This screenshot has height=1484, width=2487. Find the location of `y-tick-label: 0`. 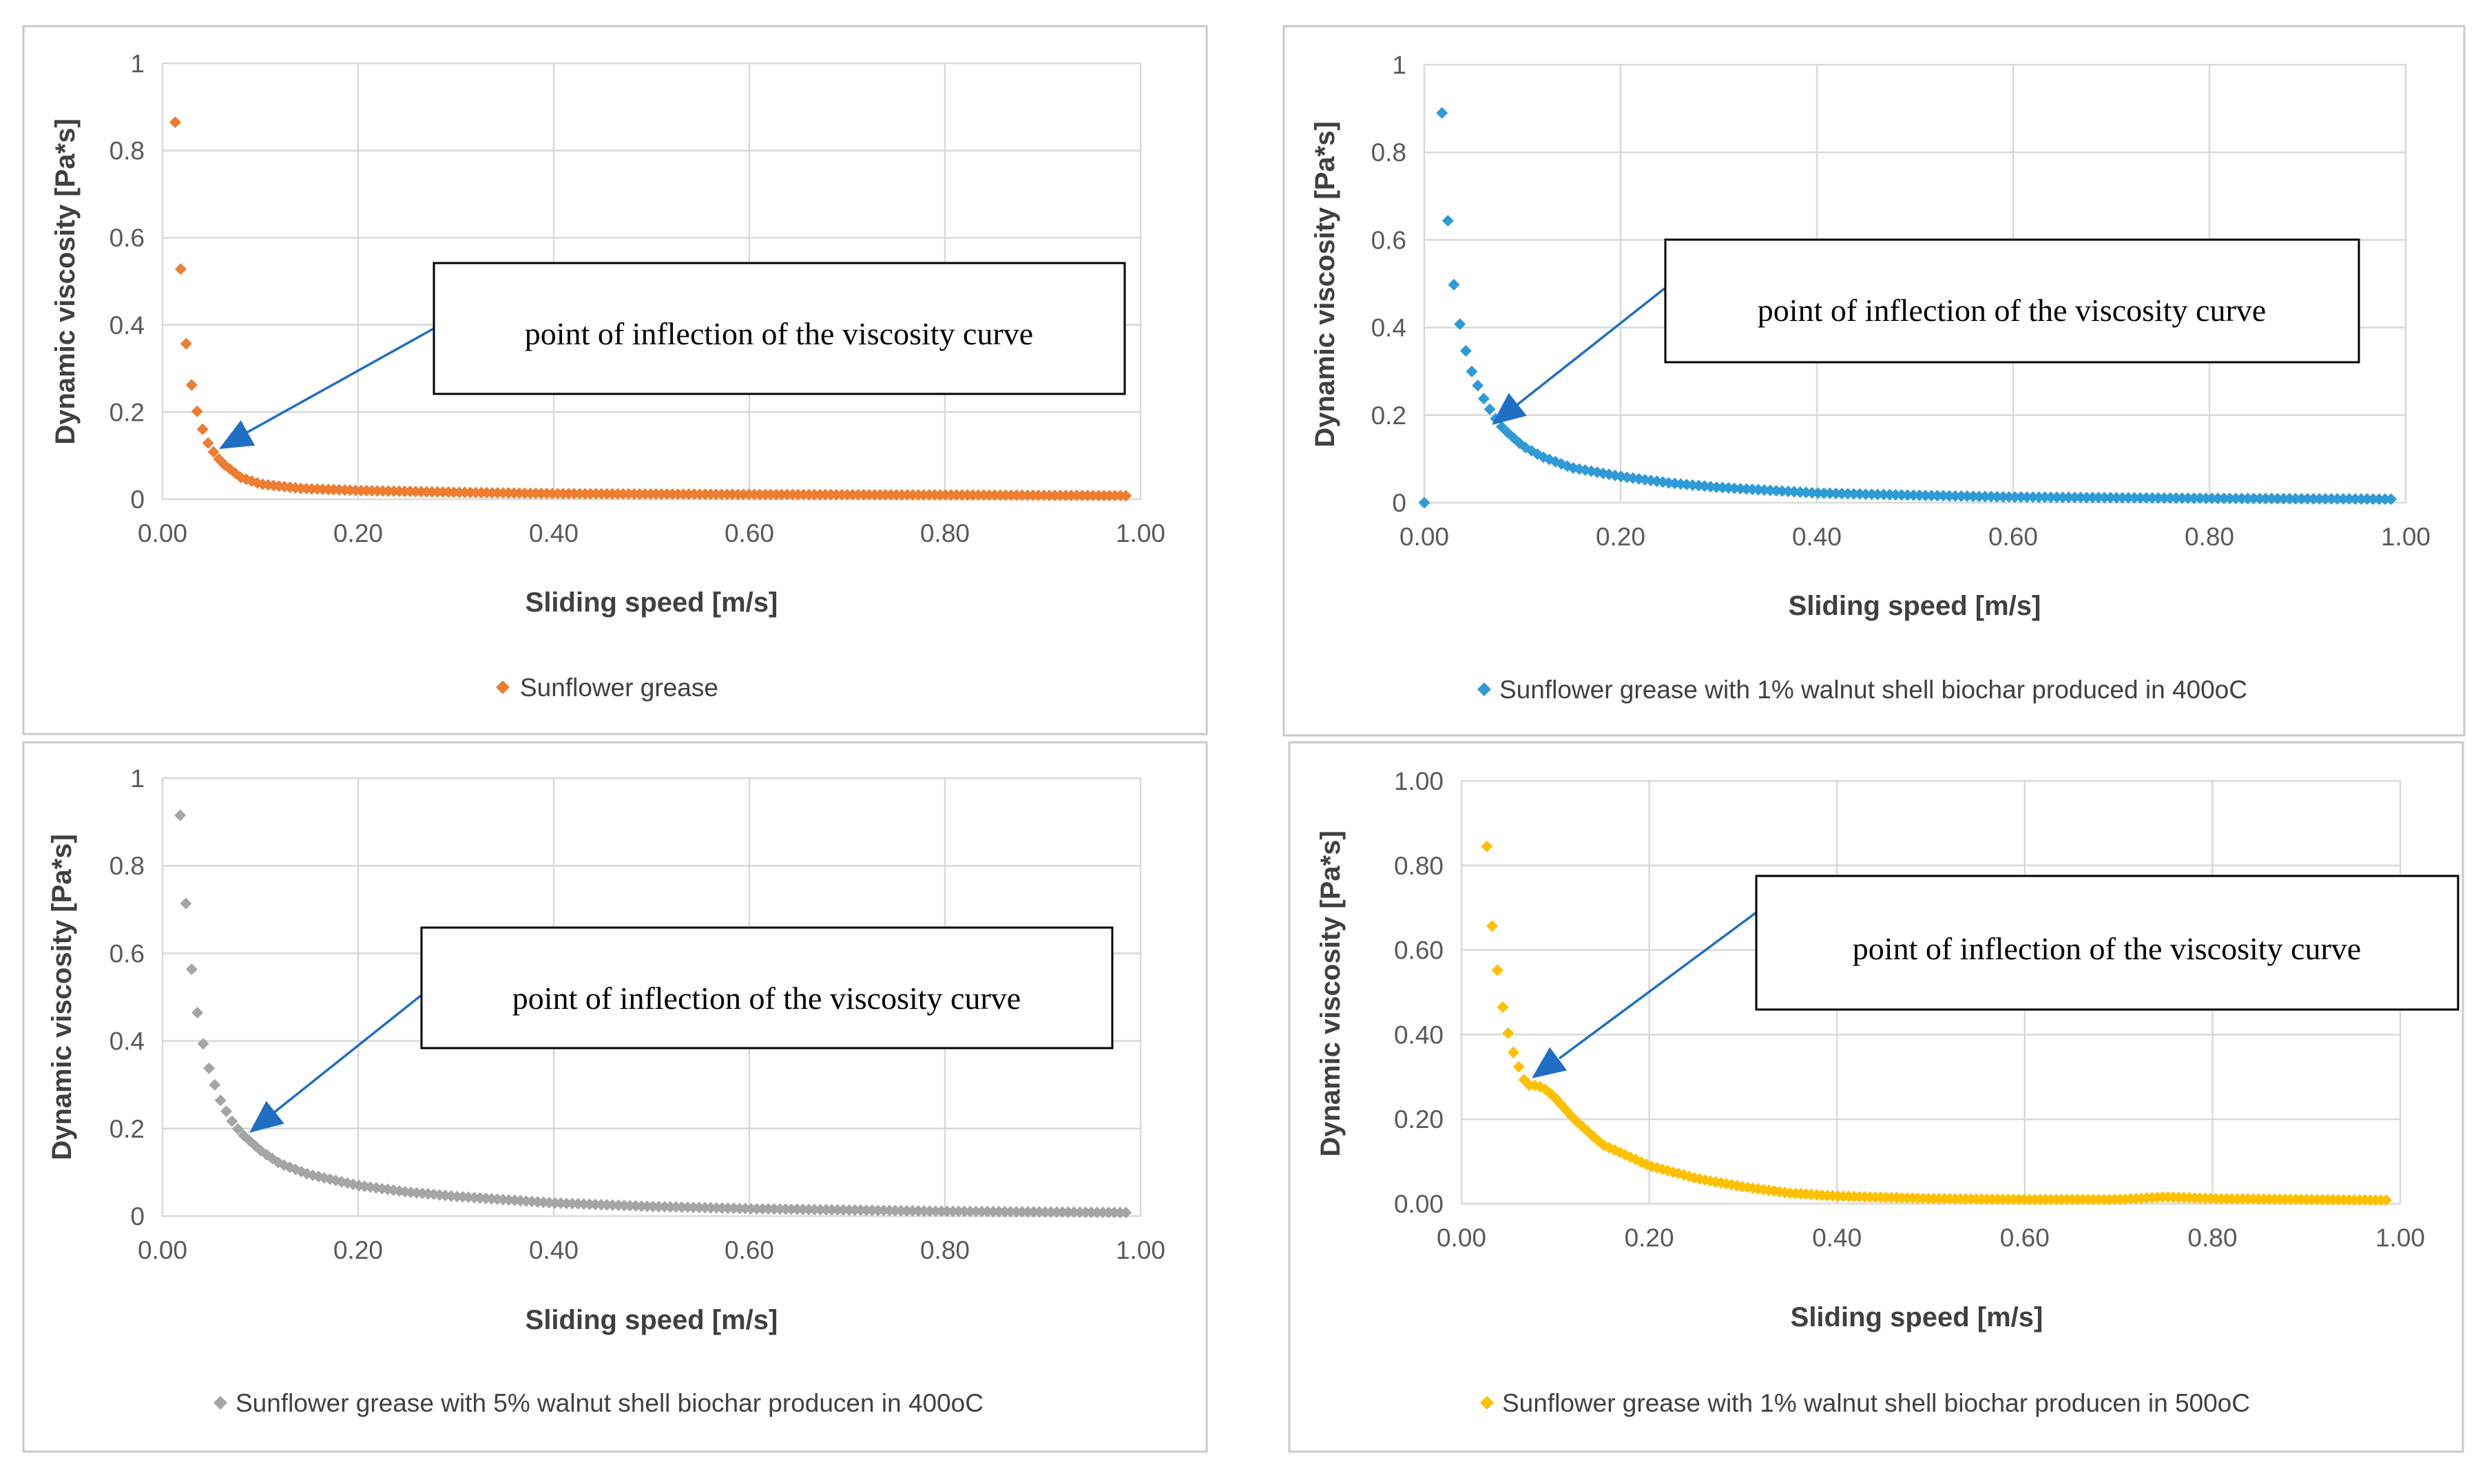

y-tick-label: 0 is located at coordinates (137, 1216).